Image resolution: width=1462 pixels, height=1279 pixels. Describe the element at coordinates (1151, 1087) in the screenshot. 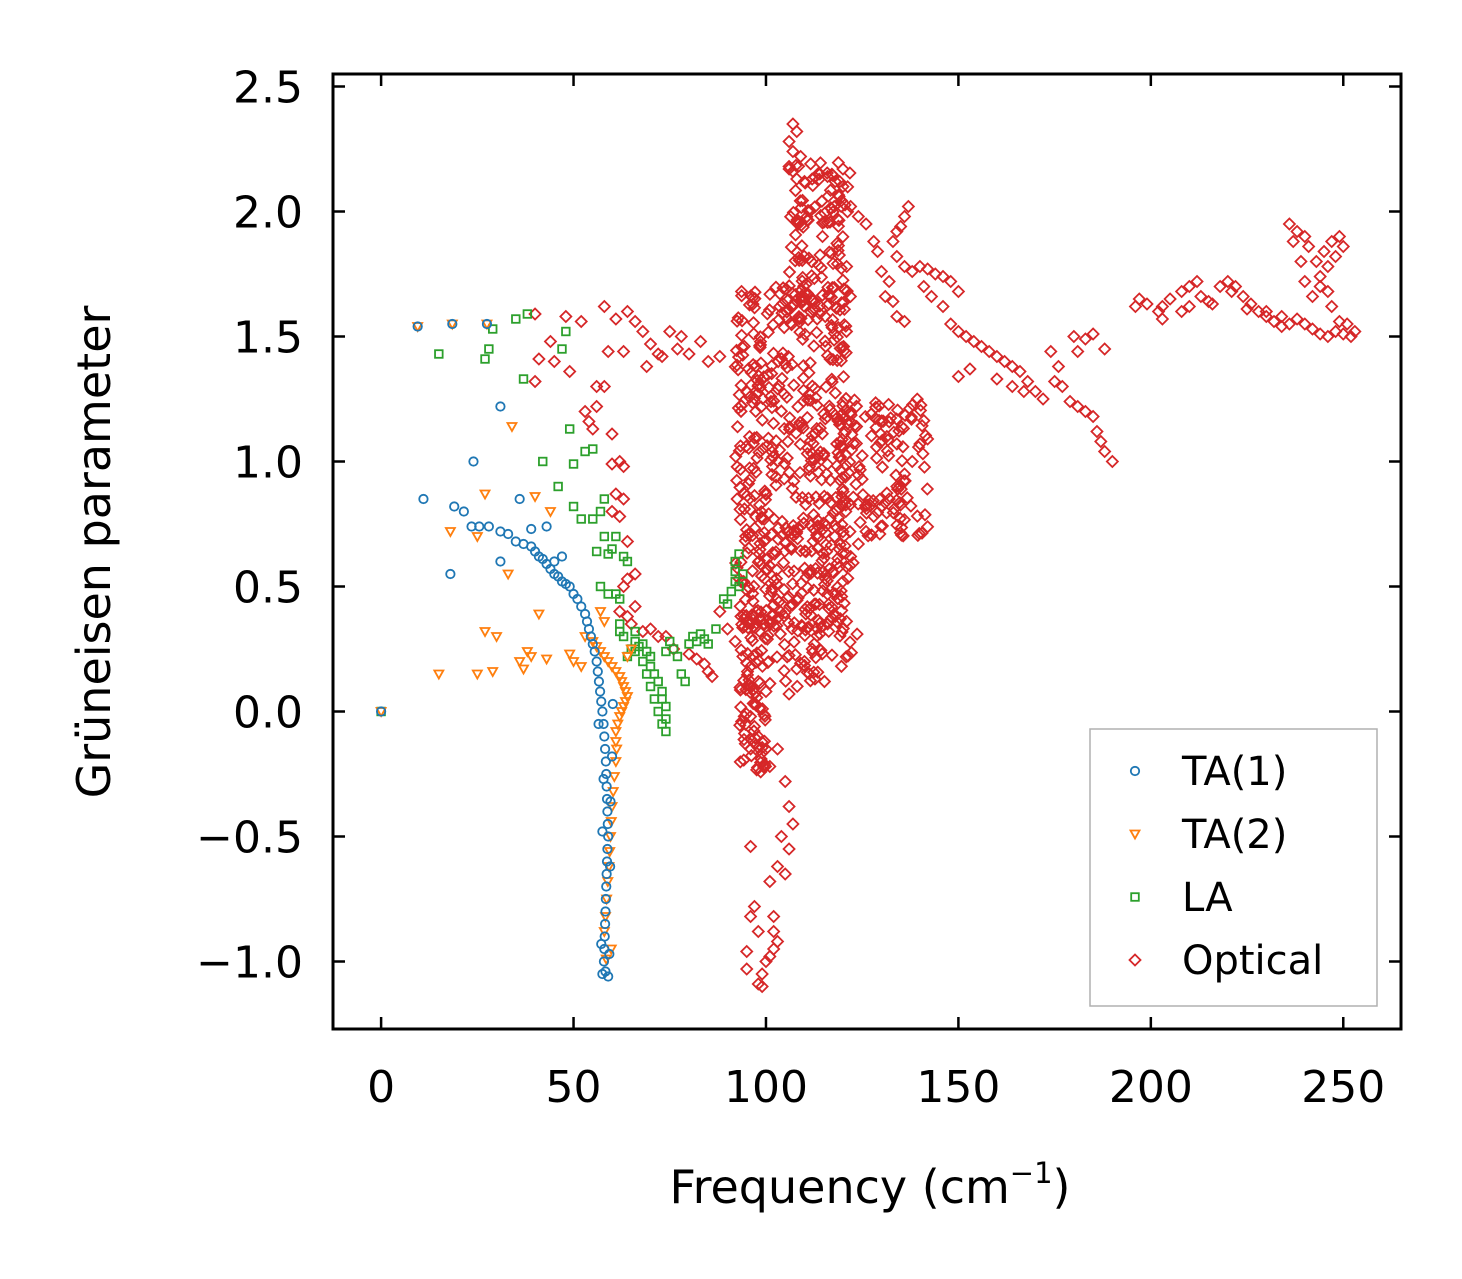

I see `x-tick-label: 200` at that location.